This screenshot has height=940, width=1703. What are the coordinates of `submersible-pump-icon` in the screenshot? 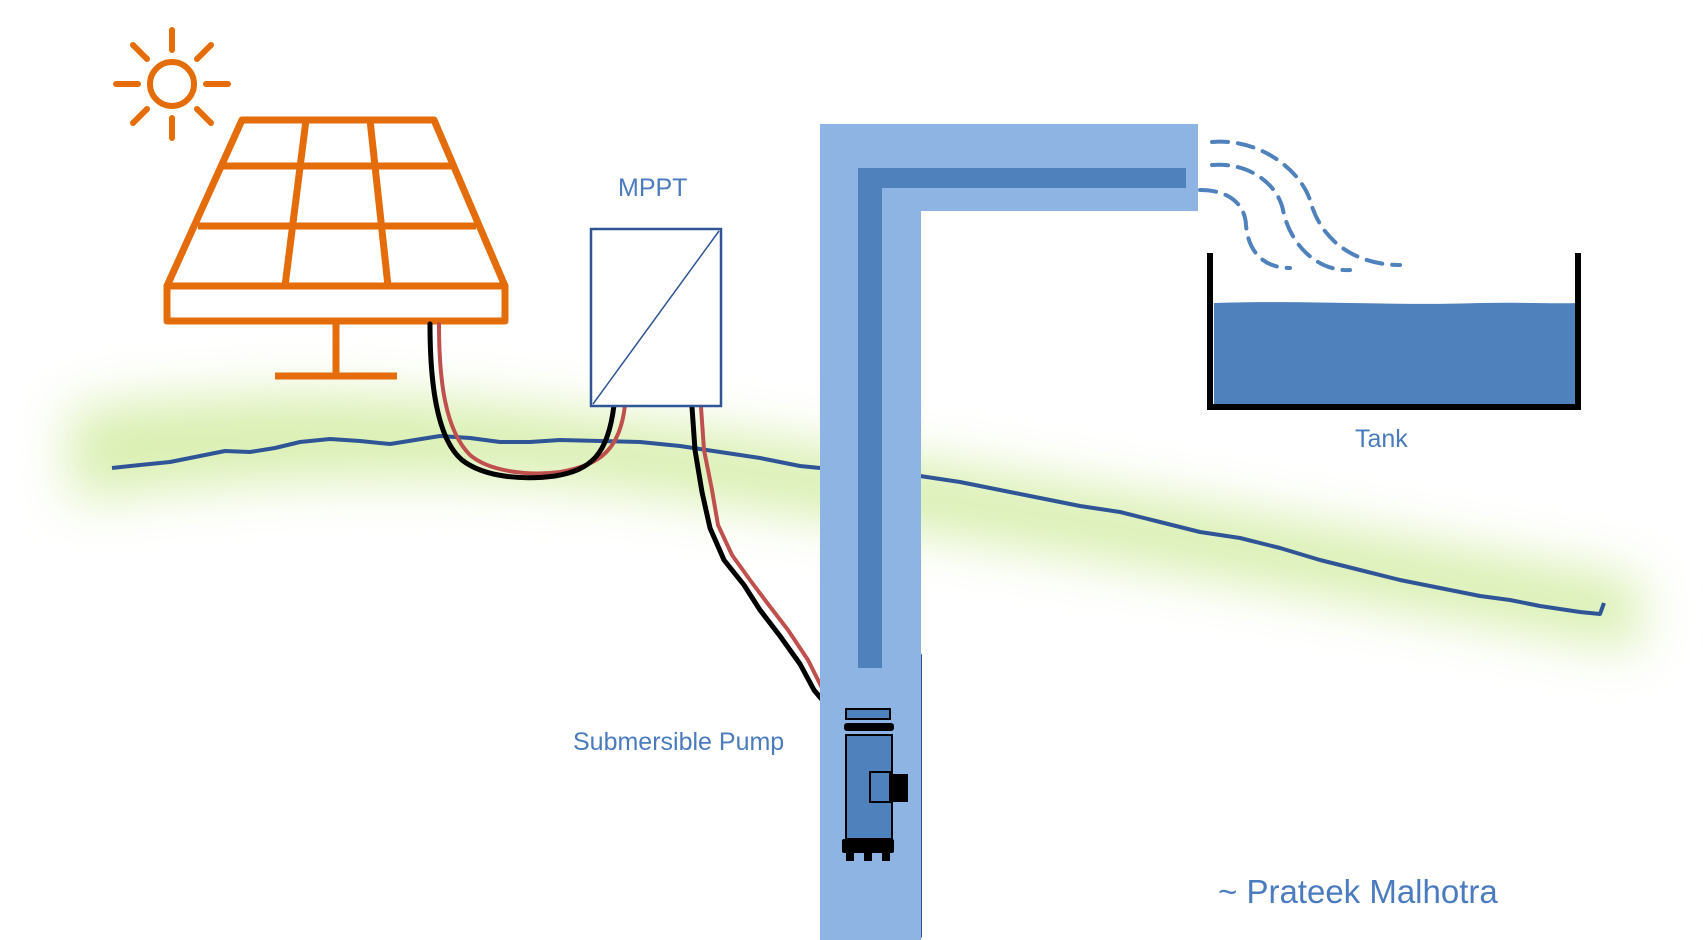 It's located at (875, 784).